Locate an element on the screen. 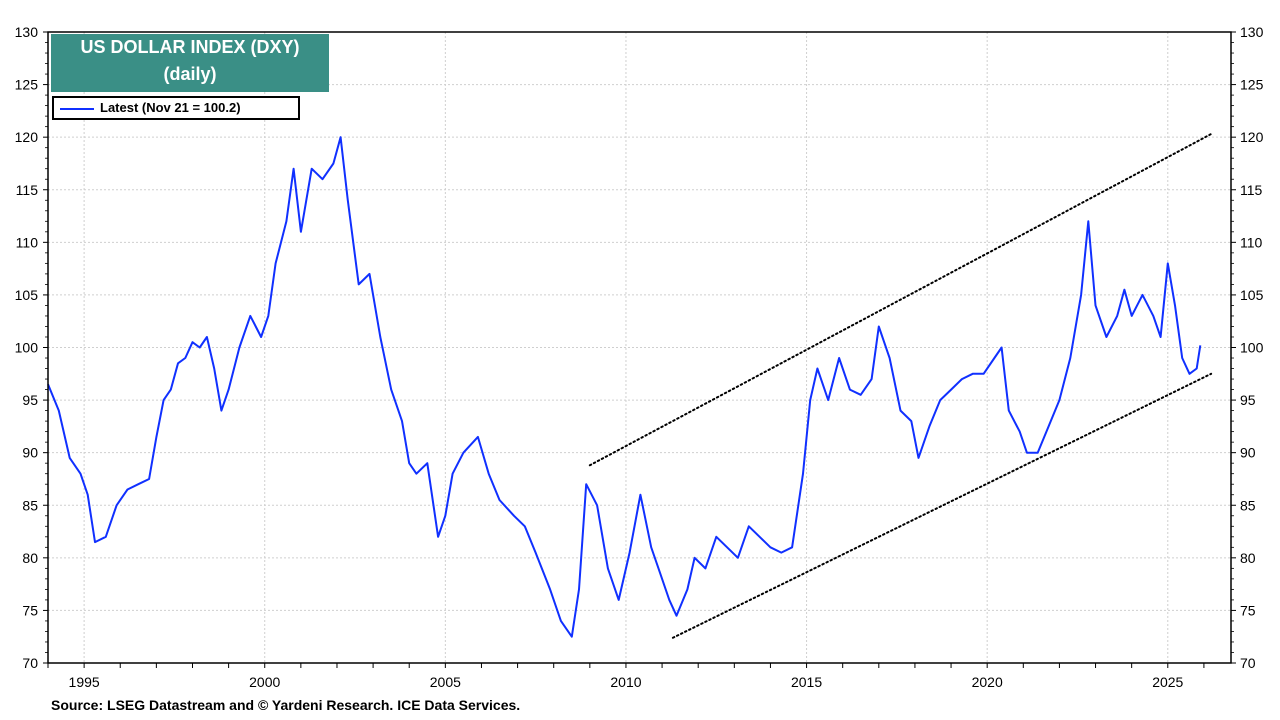 This screenshot has height=720, width=1280. y-tick-label-left: 125 is located at coordinates (27, 85).